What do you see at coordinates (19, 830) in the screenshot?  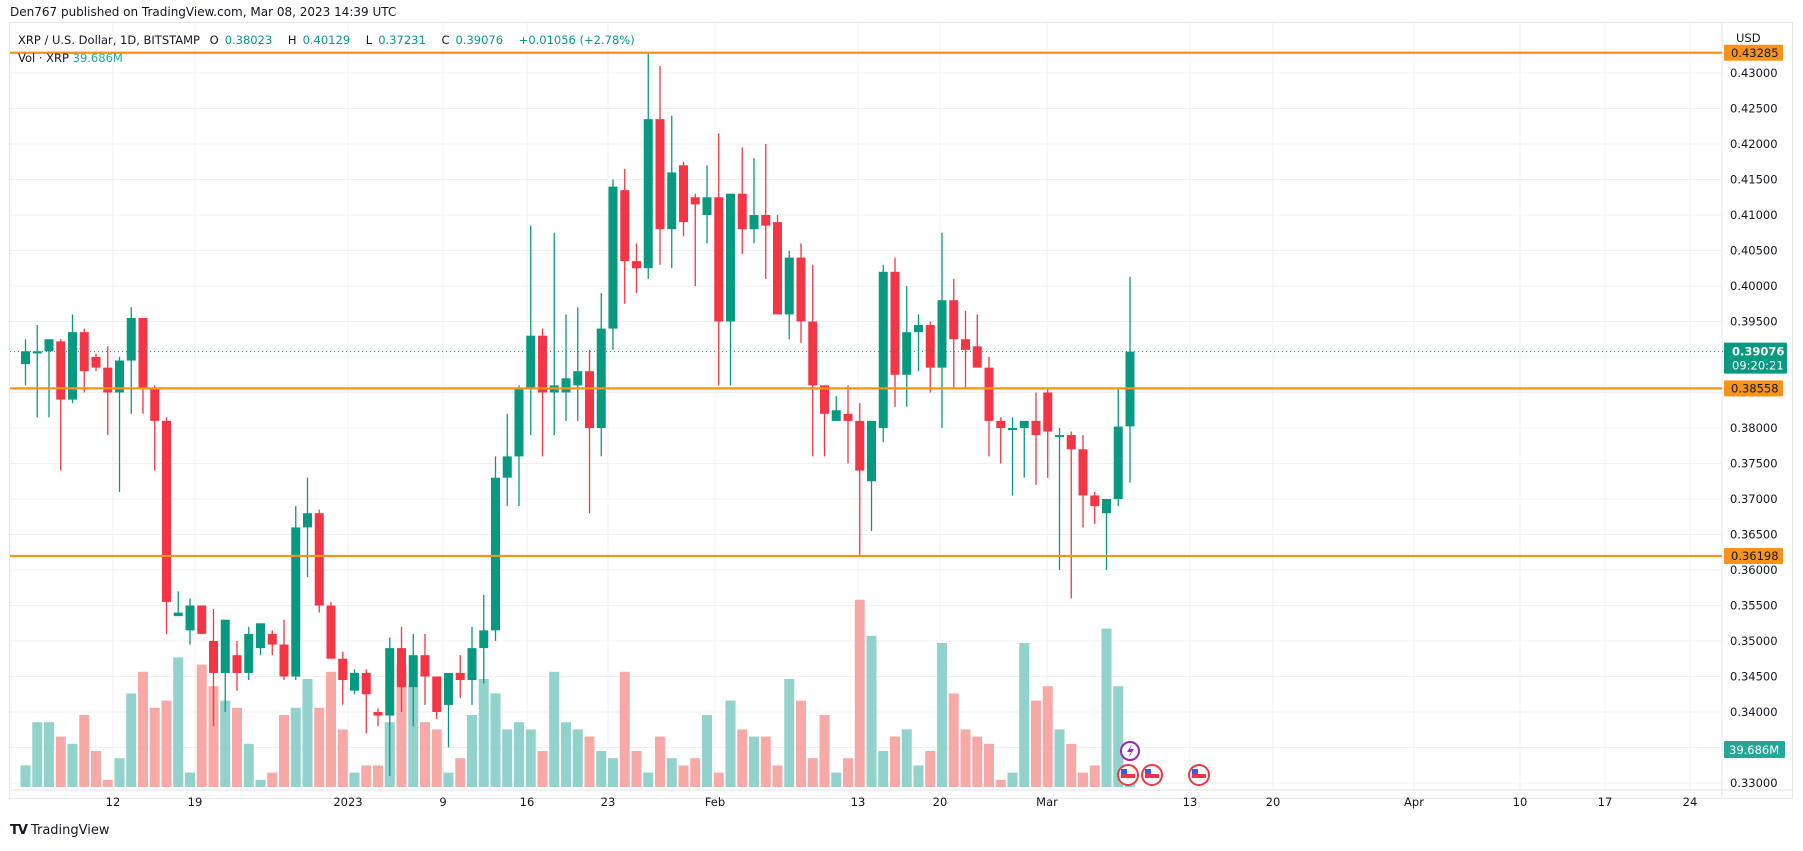 I see `tradingview-logo-icon: TV` at bounding box center [19, 830].